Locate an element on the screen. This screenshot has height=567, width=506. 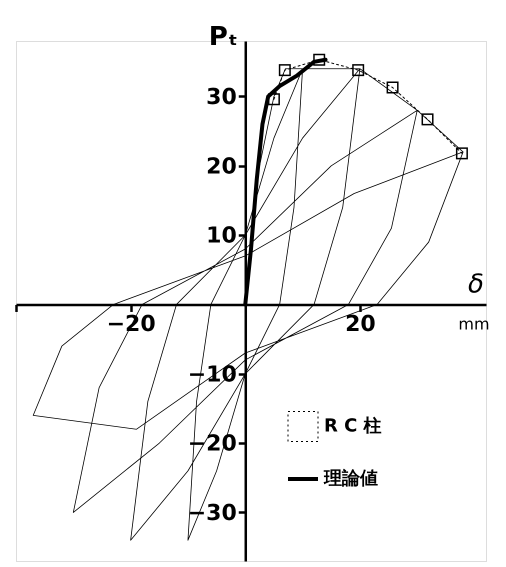
annotation: mm is located at coordinates (474, 324).